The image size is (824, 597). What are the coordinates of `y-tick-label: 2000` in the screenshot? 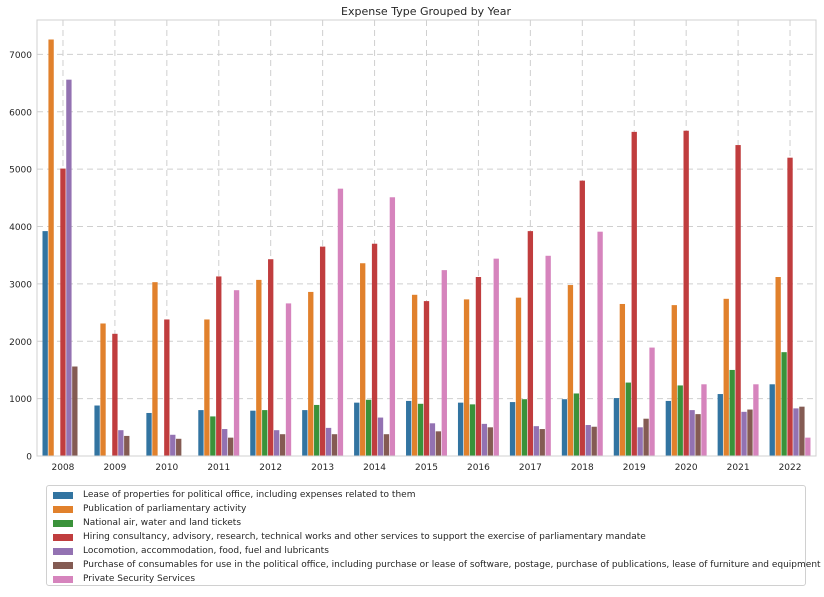 It's located at (20, 343).